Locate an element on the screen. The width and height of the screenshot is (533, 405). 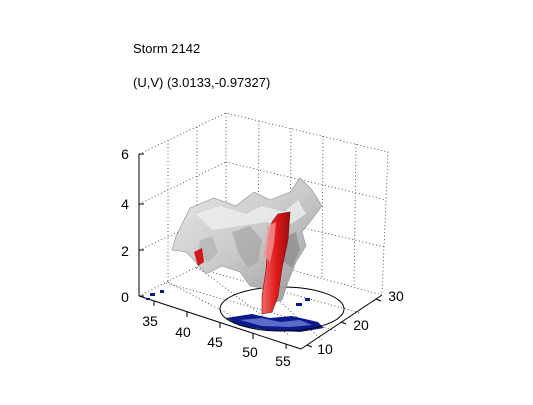
red-core is located at coordinates (242, 263).